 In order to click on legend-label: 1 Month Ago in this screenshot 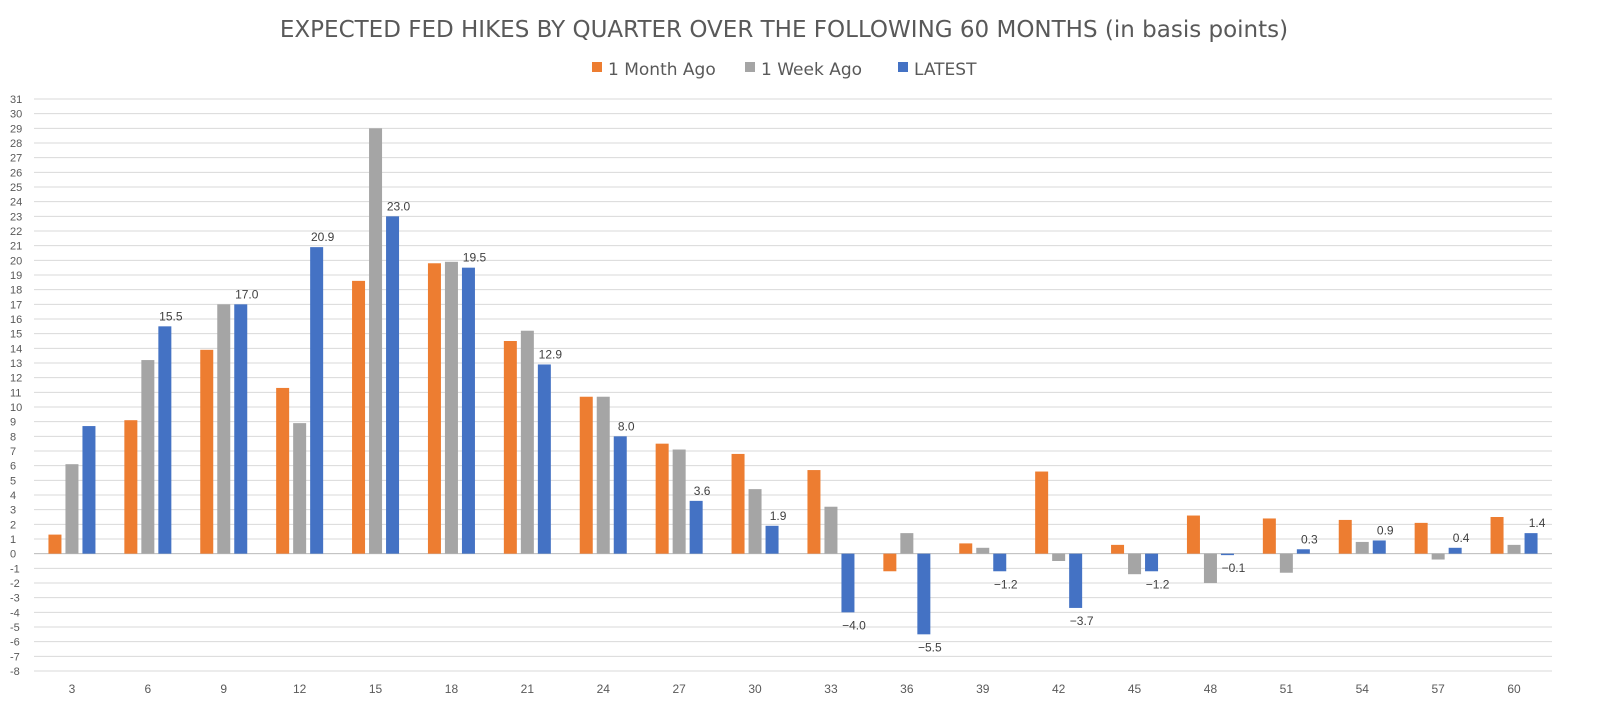, I will do `click(662, 70)`.